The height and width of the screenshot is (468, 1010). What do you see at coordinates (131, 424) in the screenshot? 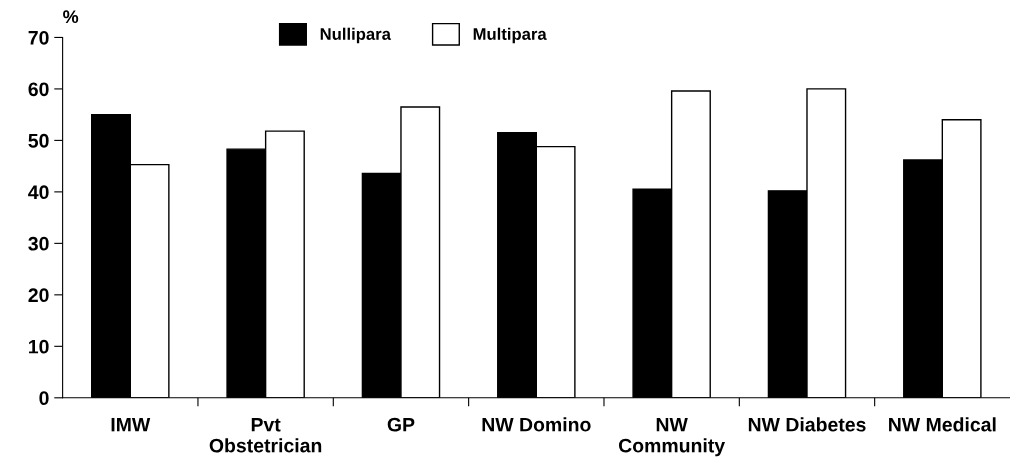
I see `x-tick-label: IMW` at bounding box center [131, 424].